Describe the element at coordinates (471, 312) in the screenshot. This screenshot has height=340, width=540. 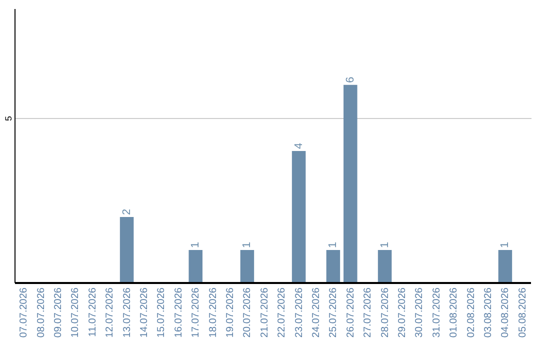
I see `x-tick-label: 02.08.2026` at that location.